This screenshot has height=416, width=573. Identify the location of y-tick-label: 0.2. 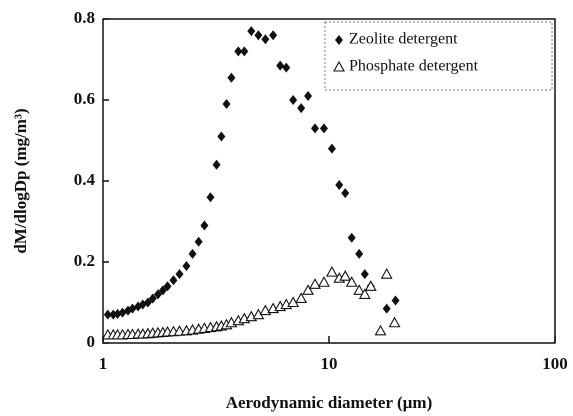
(84, 260).